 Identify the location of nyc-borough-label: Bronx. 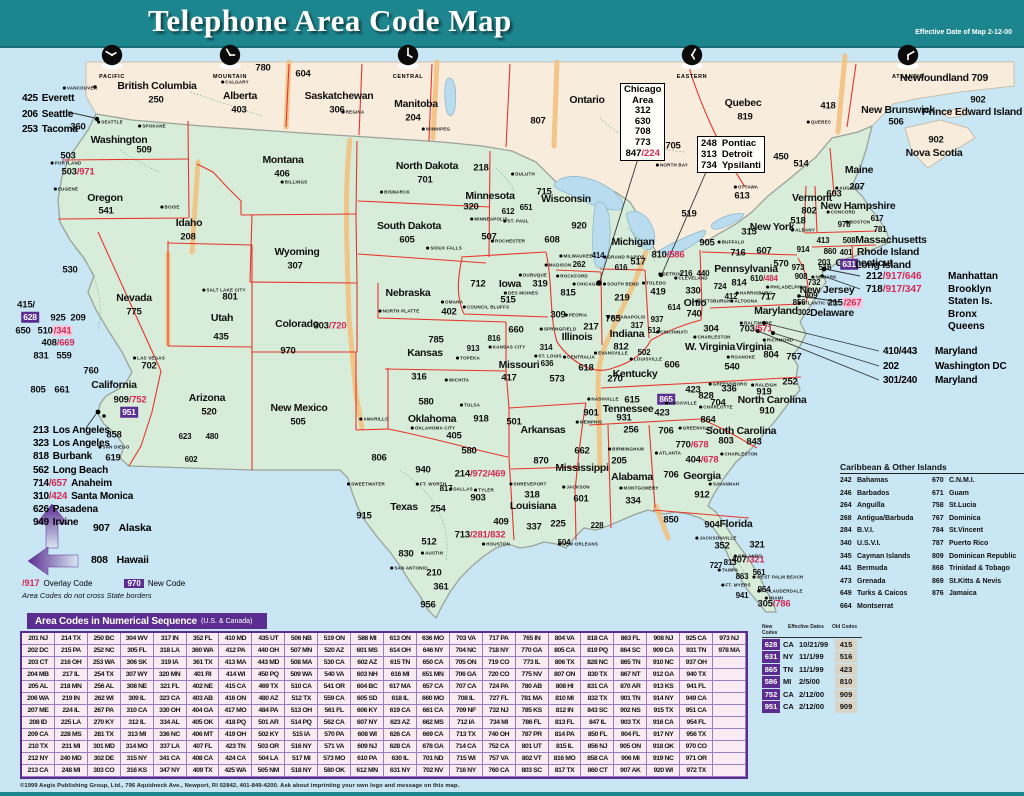
(962, 314).